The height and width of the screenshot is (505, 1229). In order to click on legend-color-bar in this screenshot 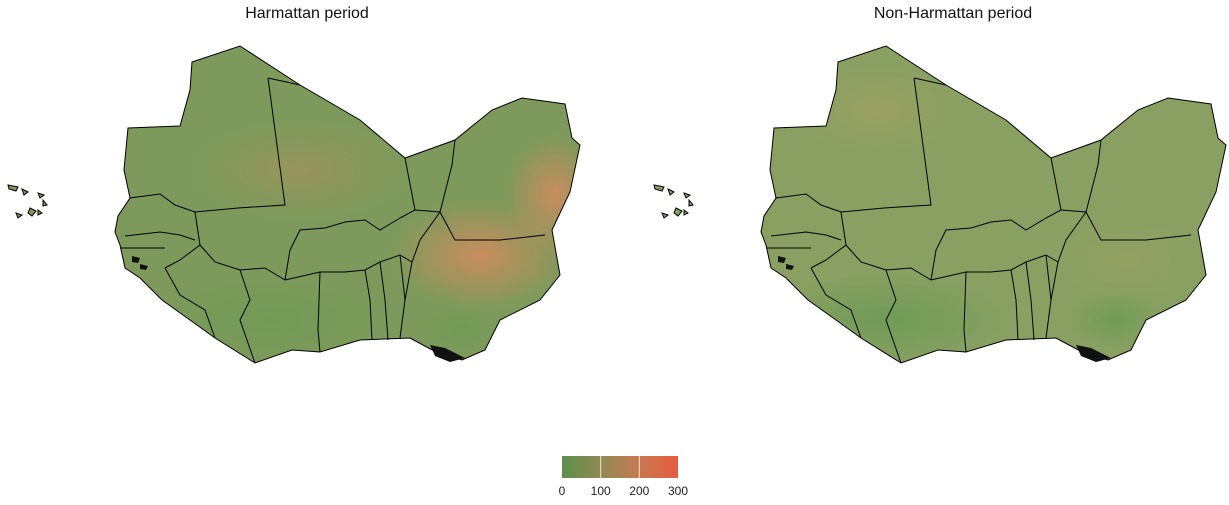, I will do `click(620, 467)`.